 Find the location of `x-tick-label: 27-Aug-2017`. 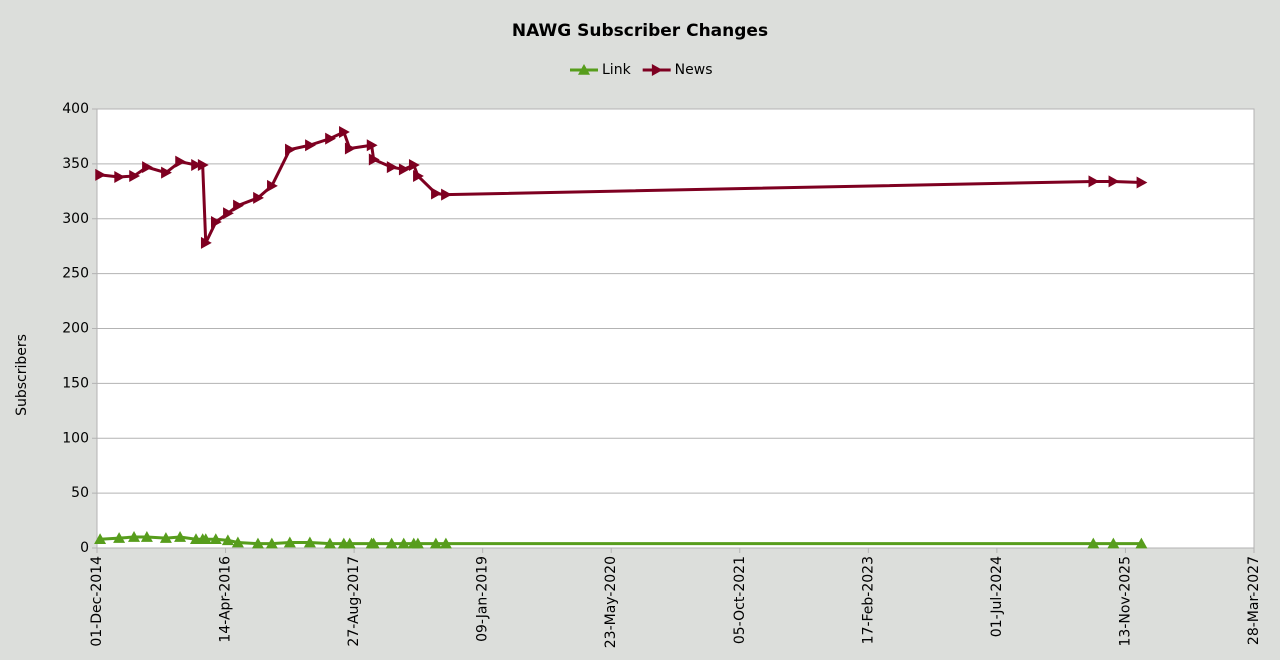

x-tick-label: 27-Aug-2017 is located at coordinates (354, 601).